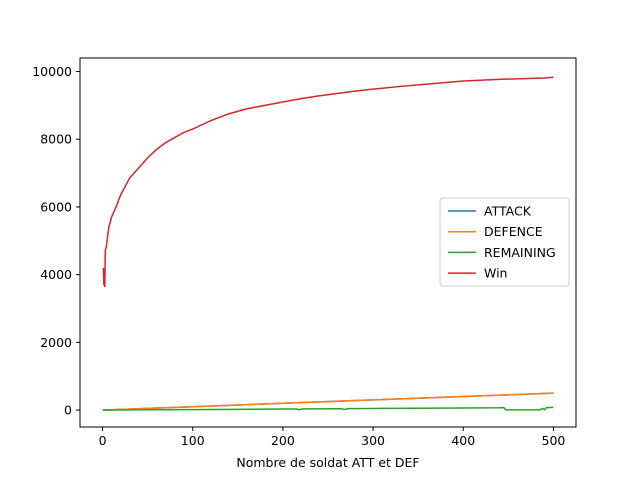 The height and width of the screenshot is (480, 640). Describe the element at coordinates (56, 241) in the screenshot. I see `y-axis: 0 2000 4000 6000 8000 10000` at that location.